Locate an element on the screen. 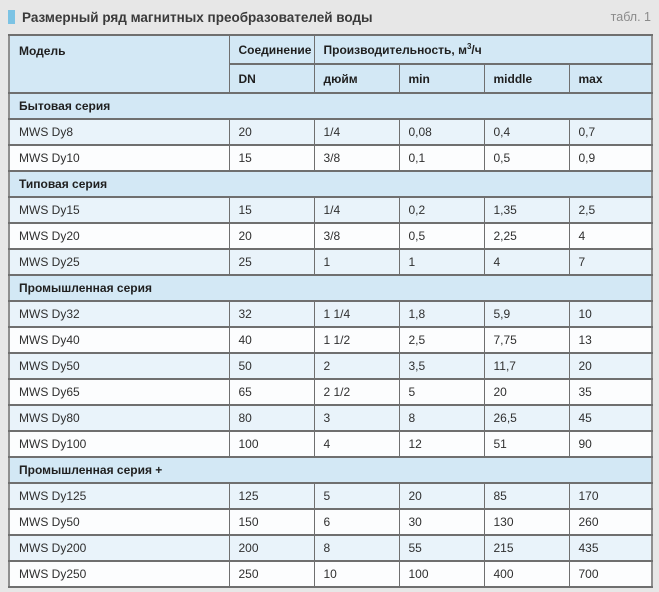  table-row: MWS Dy50 150 6 30 130 260 is located at coordinates (330, 522).